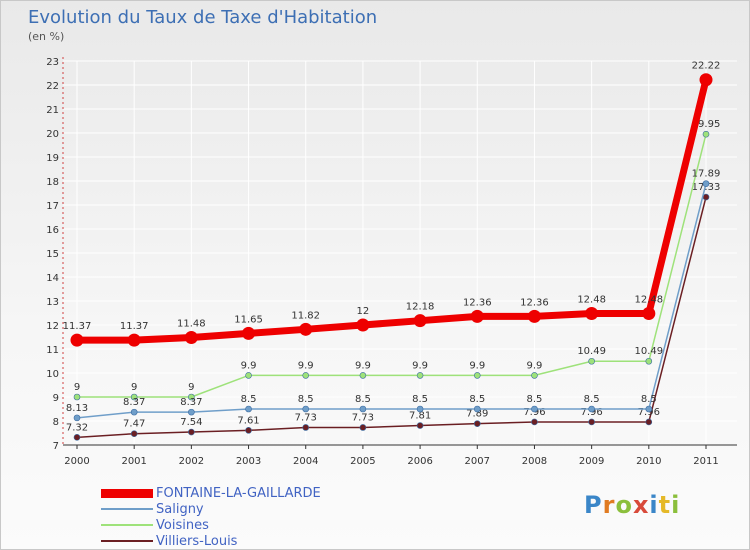 This screenshot has width=750, height=550. I want to click on data-label-fontaine-la-gaillarde: 12.36, so click(477, 302).